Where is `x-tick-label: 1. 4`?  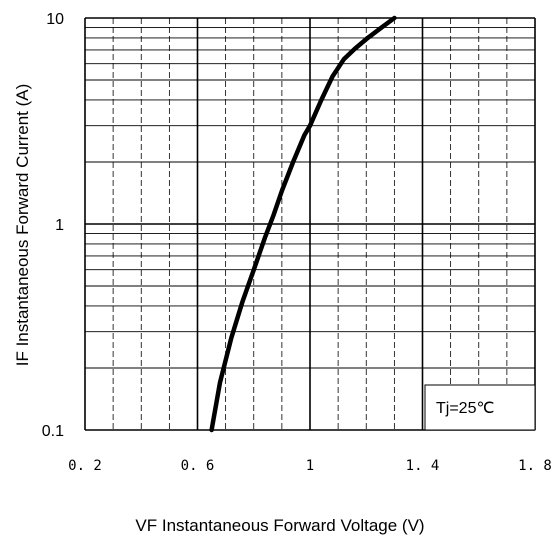 x-tick-label: 1. 4 is located at coordinates (423, 466).